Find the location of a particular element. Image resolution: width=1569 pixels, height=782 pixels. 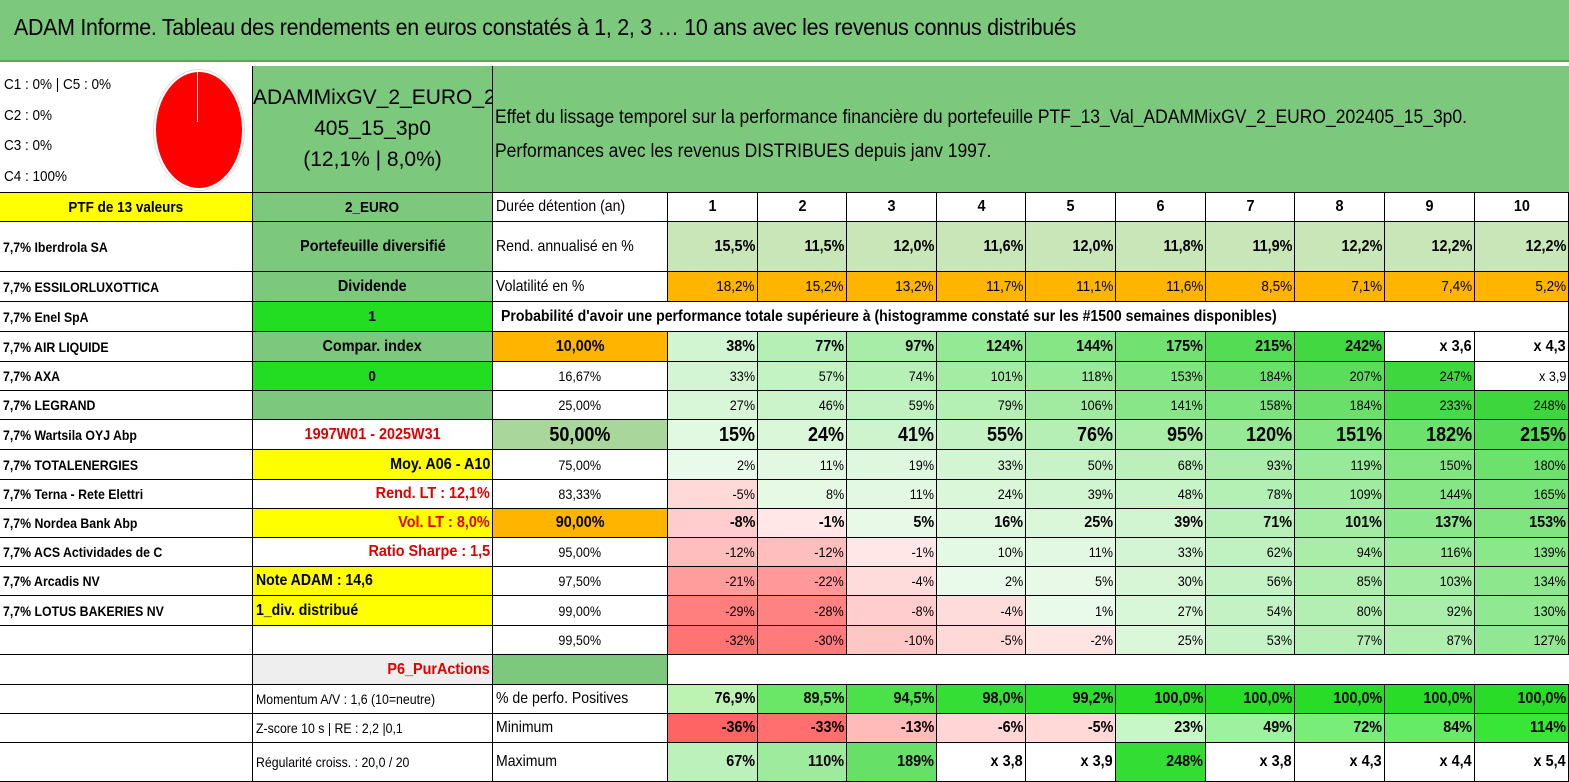

cell-text: 130% is located at coordinates (1549, 610).